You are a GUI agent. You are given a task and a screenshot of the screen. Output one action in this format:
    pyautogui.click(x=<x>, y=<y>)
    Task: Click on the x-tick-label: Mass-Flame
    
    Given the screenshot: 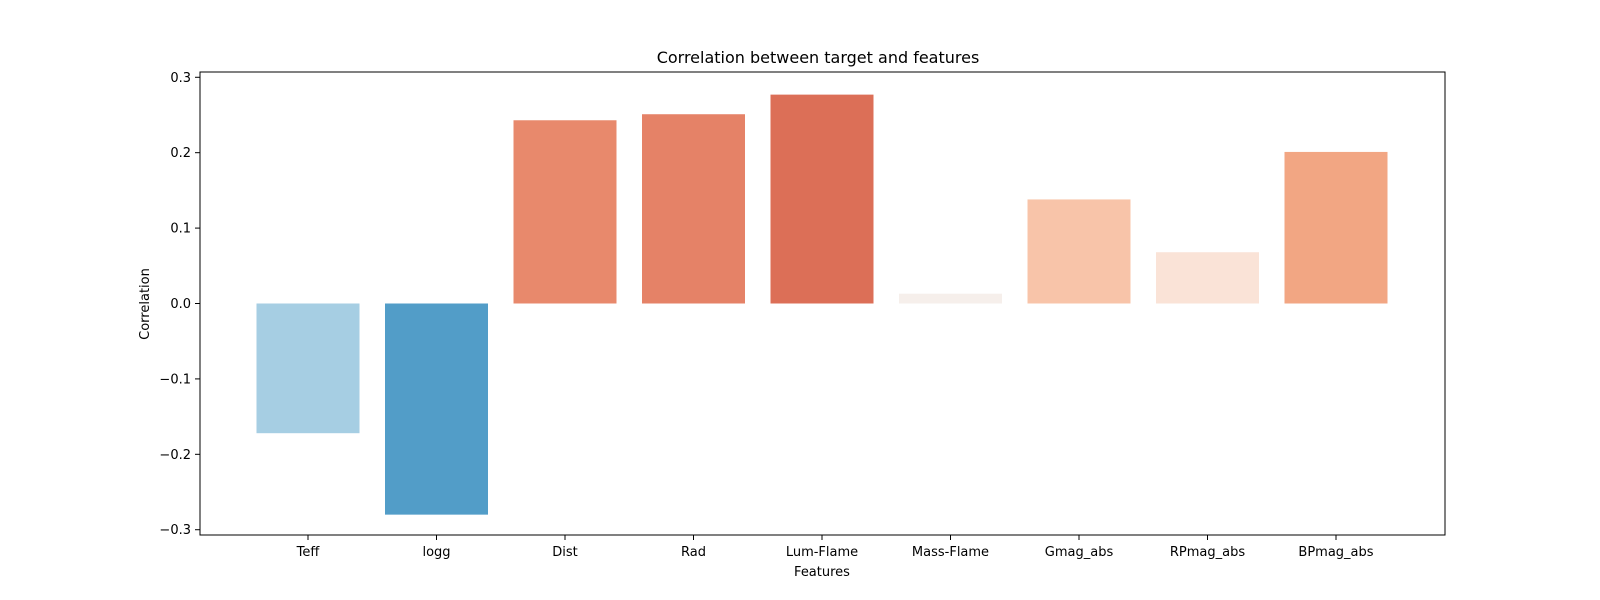 What is the action you would take?
    pyautogui.click(x=950, y=552)
    